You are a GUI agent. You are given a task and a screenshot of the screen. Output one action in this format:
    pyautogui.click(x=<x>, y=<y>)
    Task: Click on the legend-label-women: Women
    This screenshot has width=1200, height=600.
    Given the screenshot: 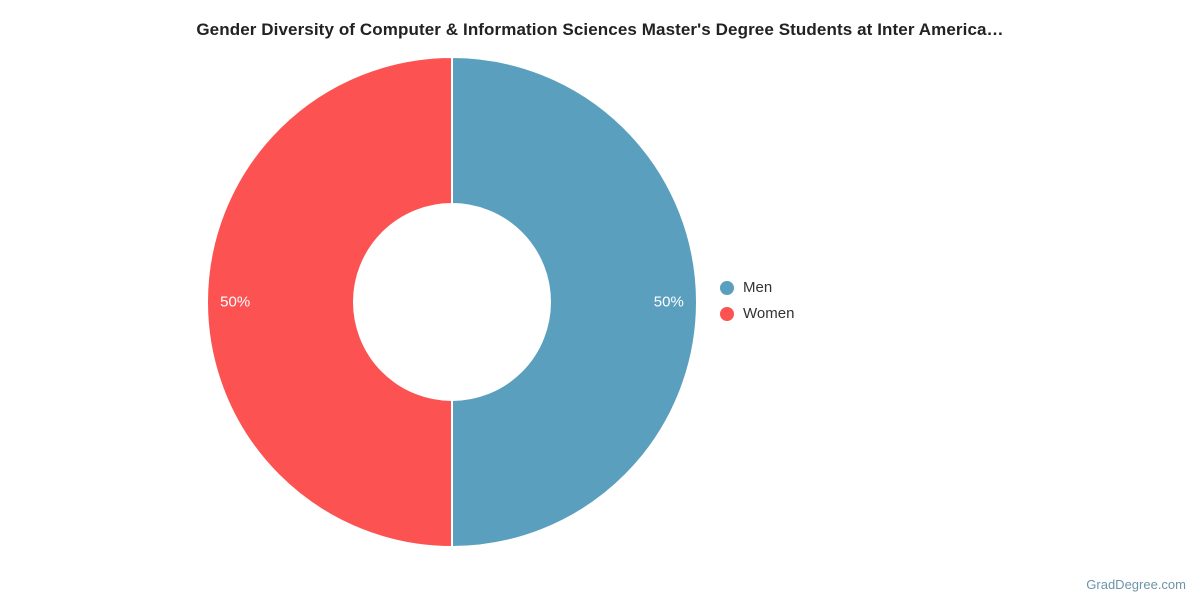 What is the action you would take?
    pyautogui.click(x=769, y=313)
    